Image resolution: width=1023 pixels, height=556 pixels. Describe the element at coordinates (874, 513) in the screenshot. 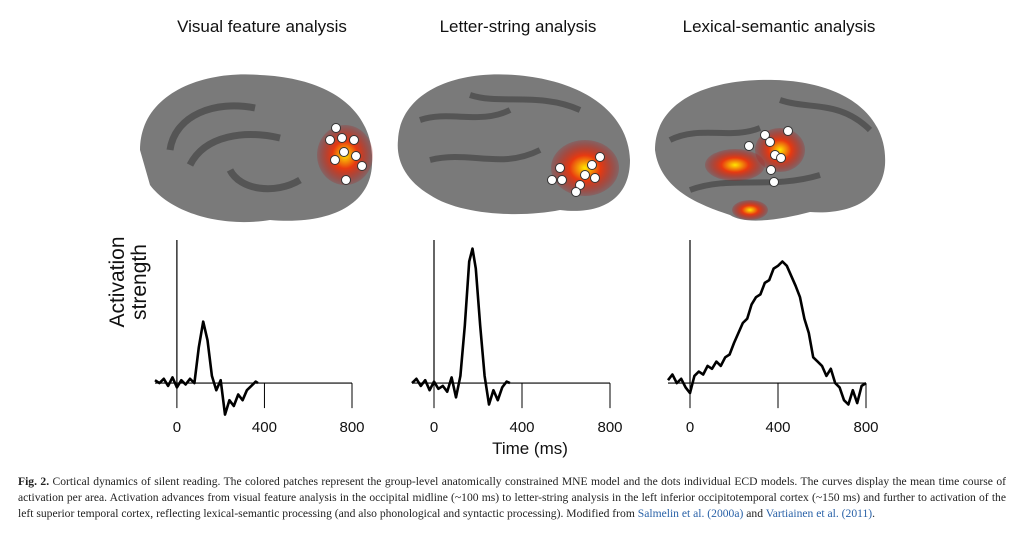

I see `caption-text: .` at that location.